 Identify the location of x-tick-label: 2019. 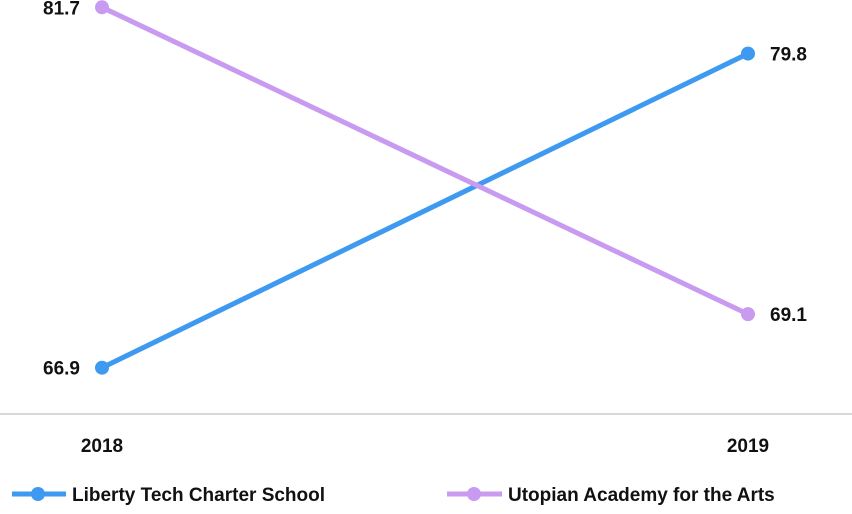
(748, 446).